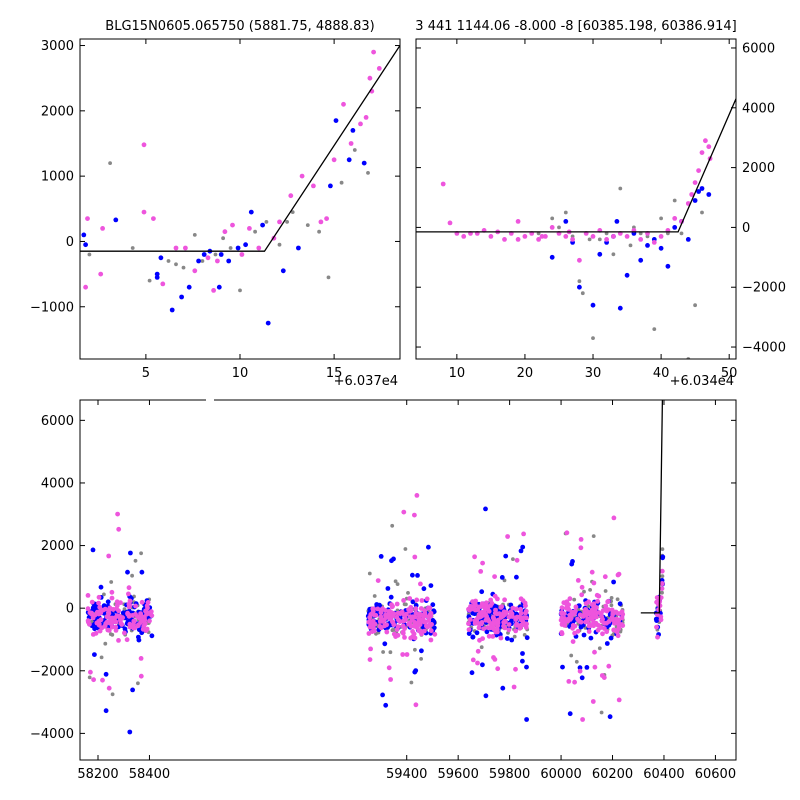  Describe the element at coordinates (457, 373) in the screenshot. I see `zoom-right-x-tick-label: 10` at that location.